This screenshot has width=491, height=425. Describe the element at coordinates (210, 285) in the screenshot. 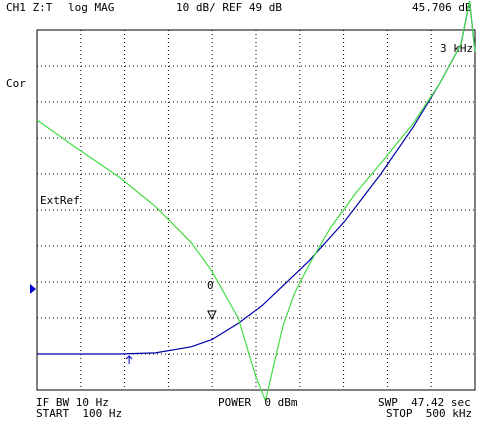

I see `marker-number-label: 0` at that location.